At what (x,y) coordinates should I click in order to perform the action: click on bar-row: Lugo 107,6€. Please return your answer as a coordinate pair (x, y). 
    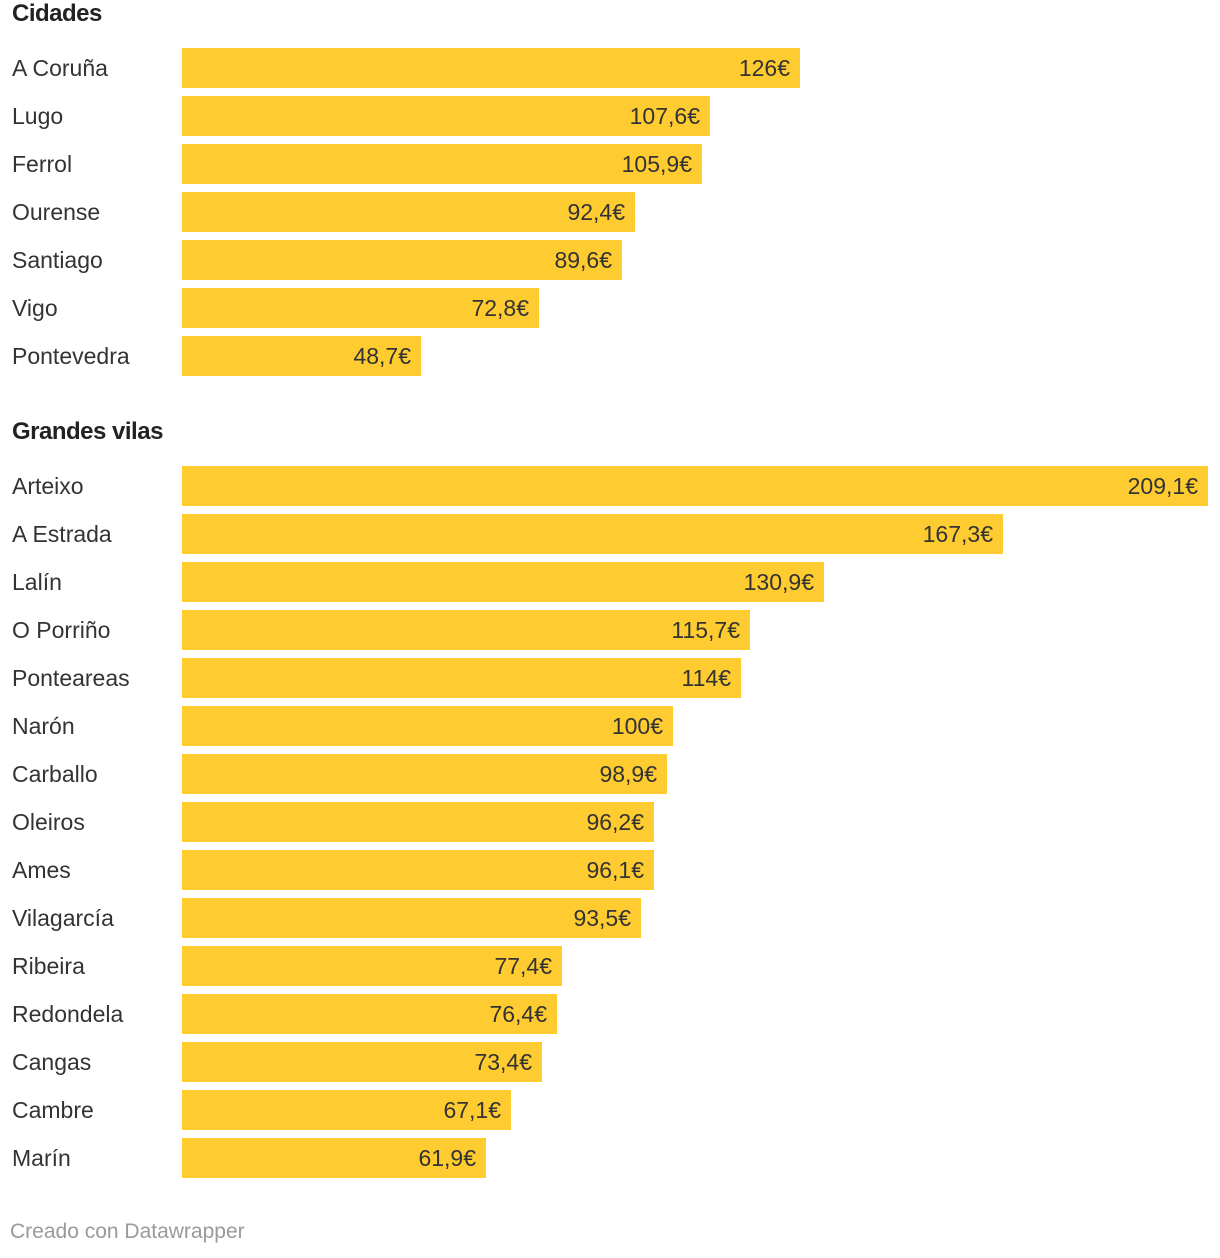
    Looking at the image, I should click on (610, 116).